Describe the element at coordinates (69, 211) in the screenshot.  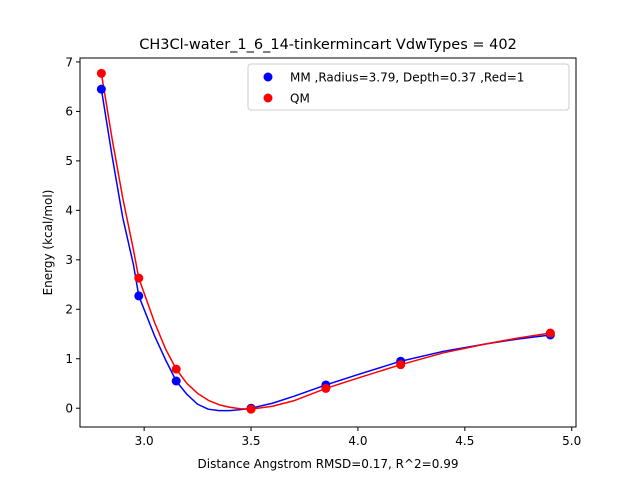
I see `y-tick-label: 4` at that location.